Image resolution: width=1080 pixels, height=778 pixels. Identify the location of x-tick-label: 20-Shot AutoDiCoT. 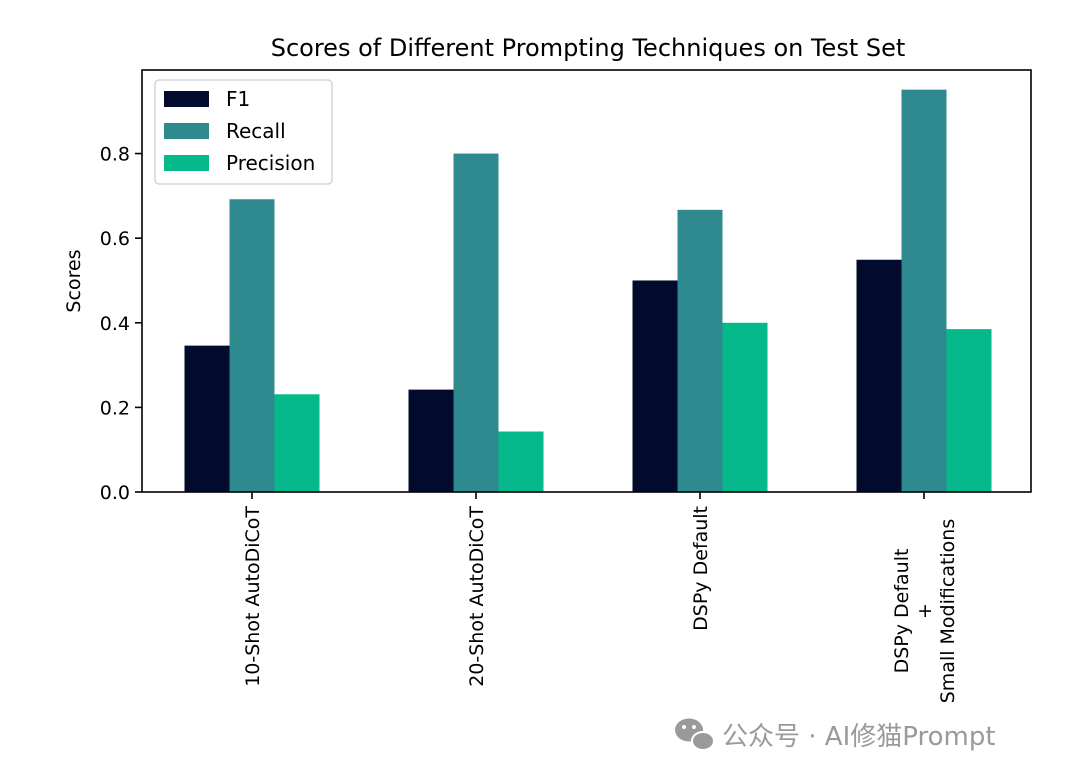
(477, 596).